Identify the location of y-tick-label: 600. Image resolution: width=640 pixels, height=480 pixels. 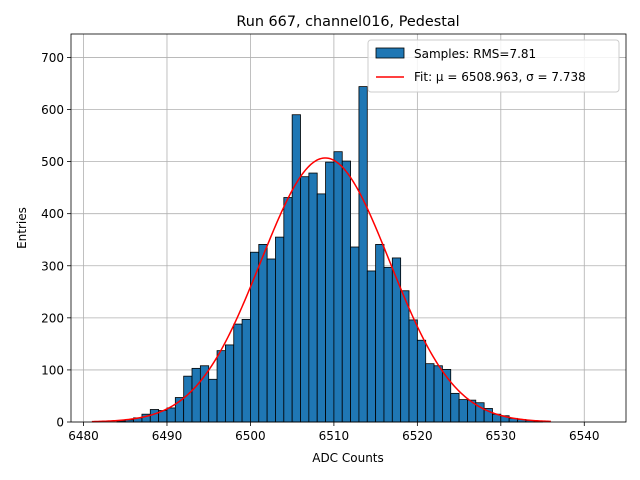
(52, 110).